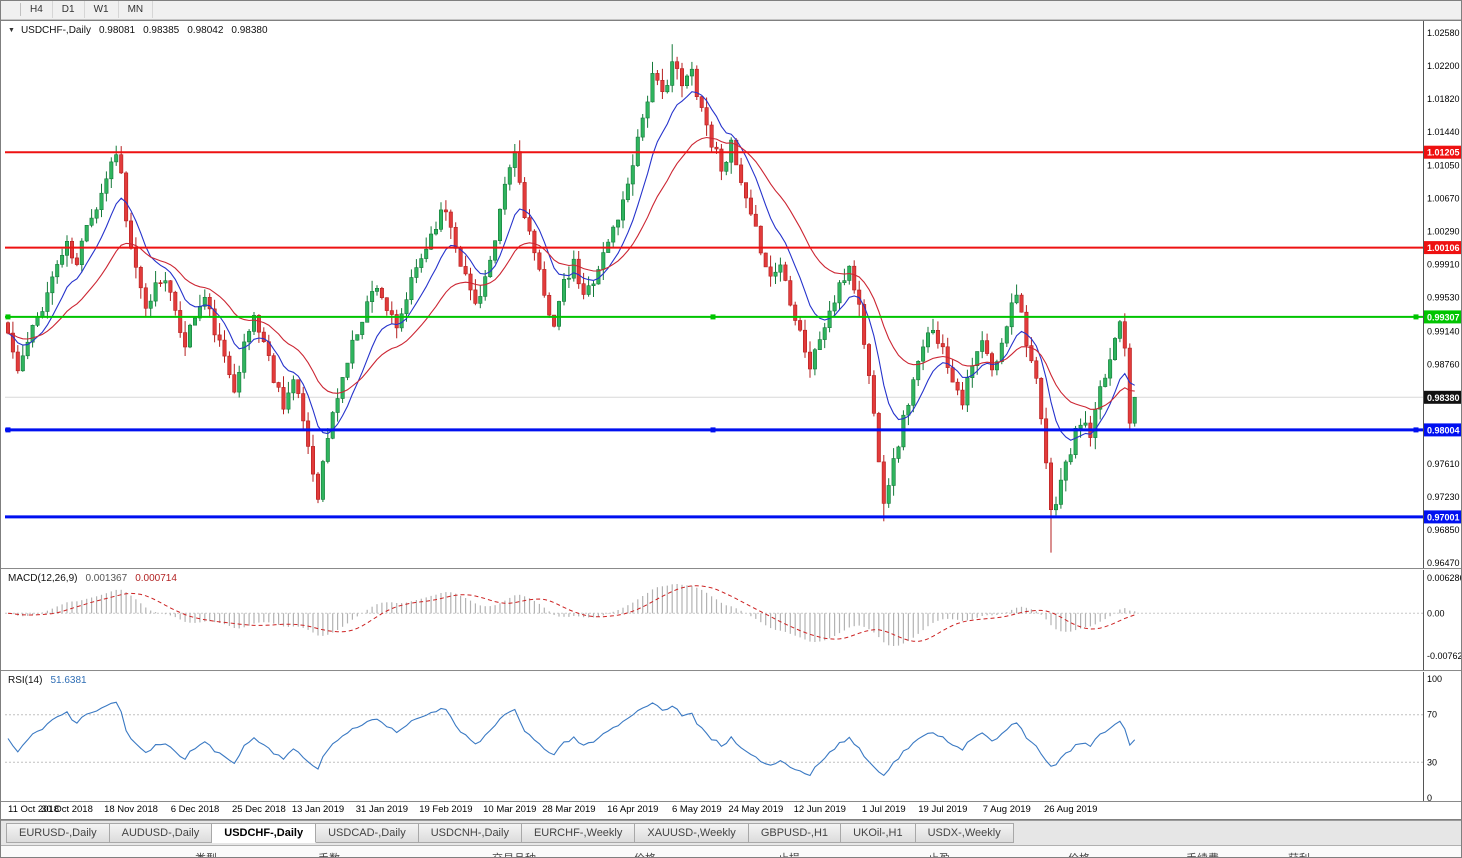  Describe the element at coordinates (571, 613) in the screenshot. I see `macd-signal-line` at that location.